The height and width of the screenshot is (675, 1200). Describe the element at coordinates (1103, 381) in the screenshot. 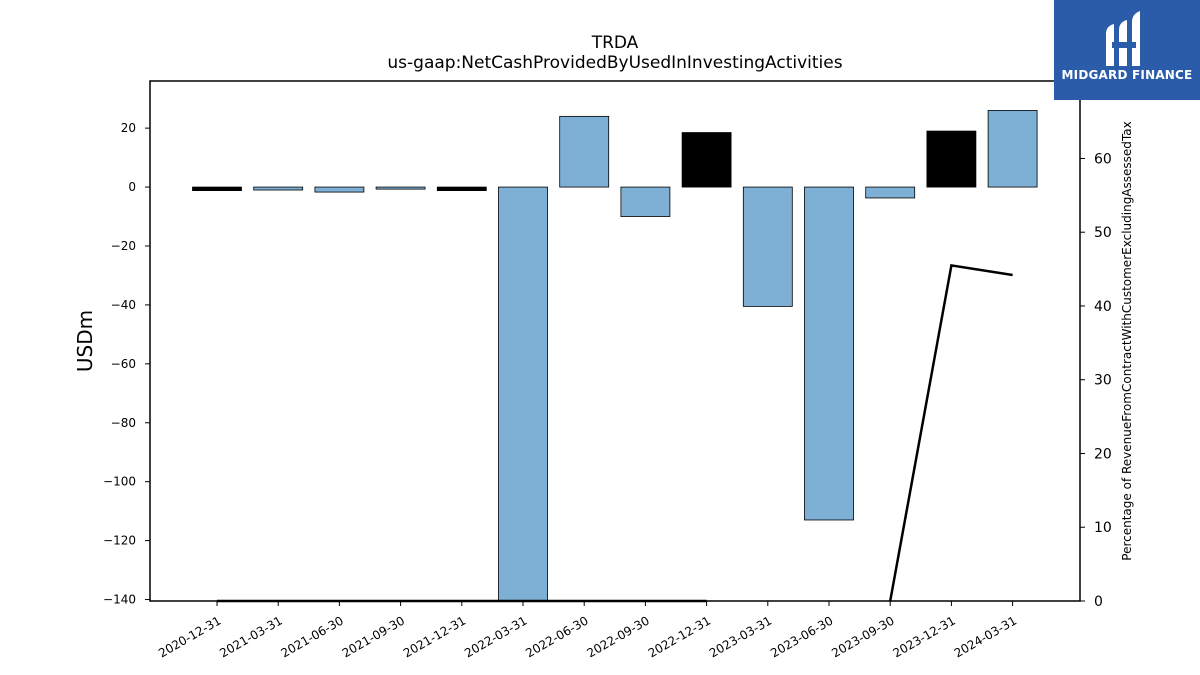

I see `y2-tick-label: 30` at that location.